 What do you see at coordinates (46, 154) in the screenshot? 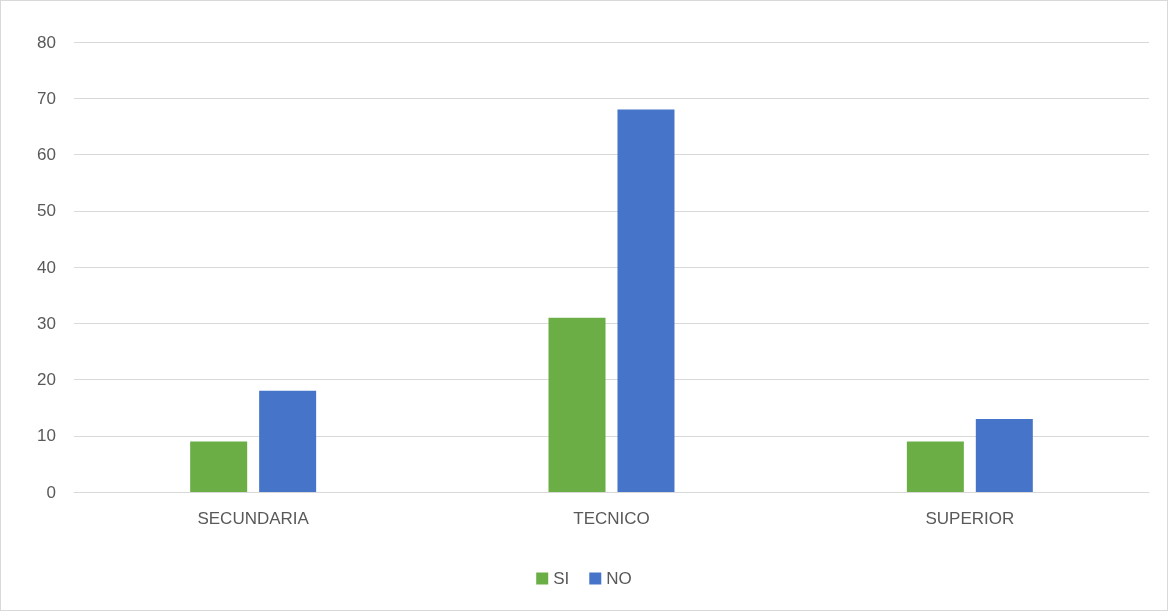
I see `y-tick-label: 60` at bounding box center [46, 154].